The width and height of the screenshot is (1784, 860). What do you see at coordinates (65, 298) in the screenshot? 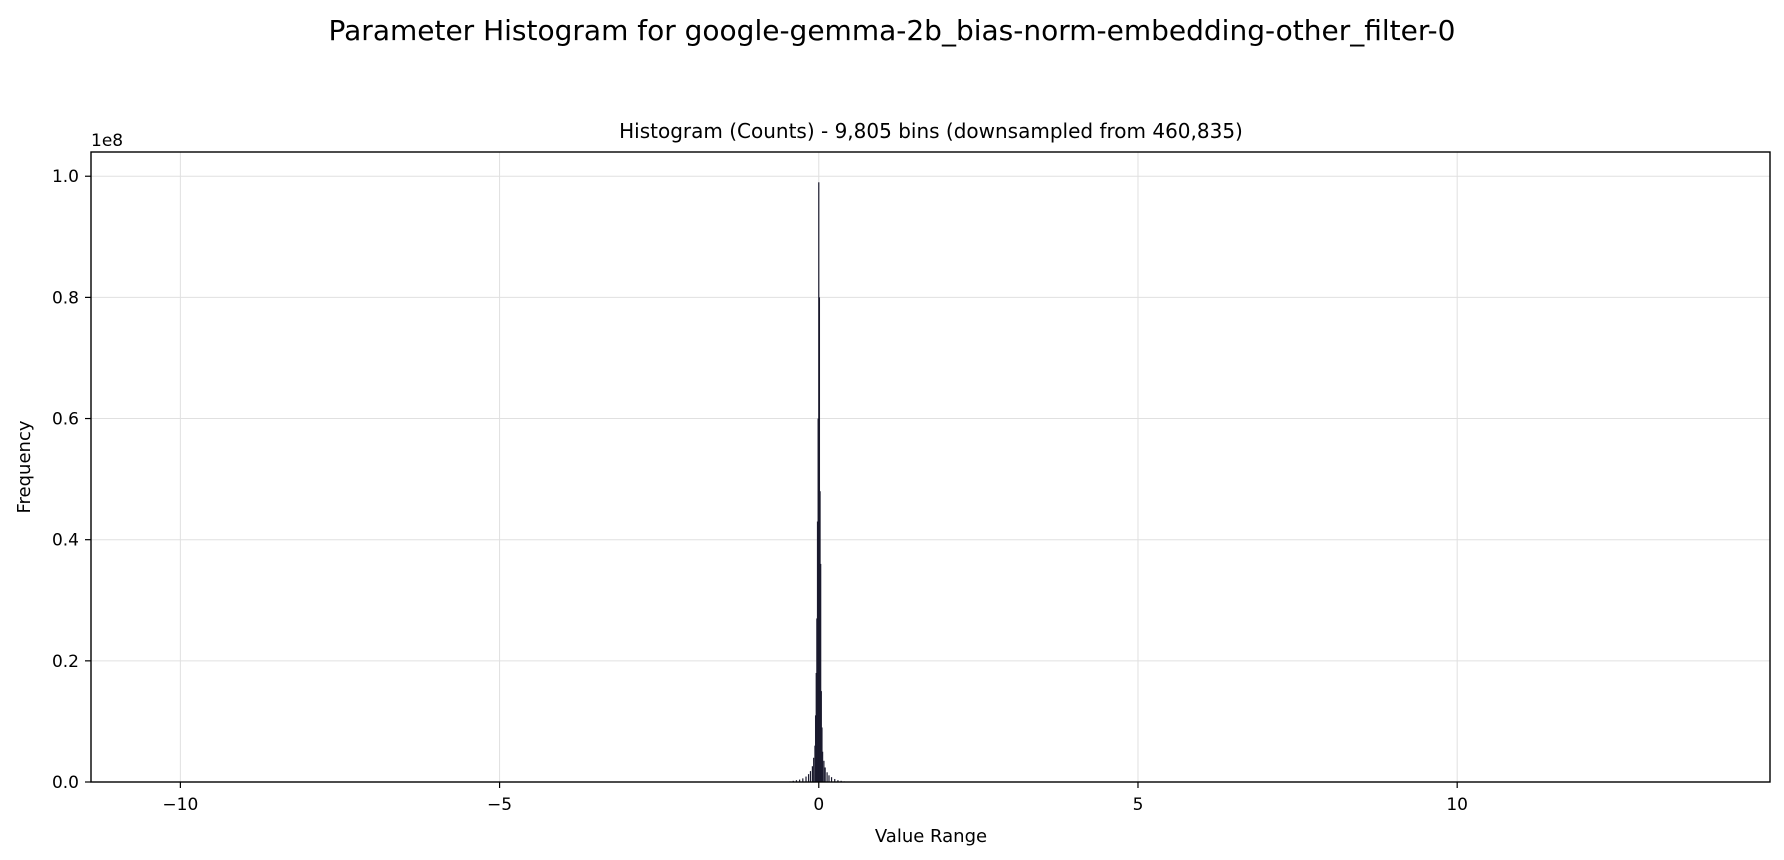
I see `y-tick-label: 0.8` at bounding box center [65, 298].